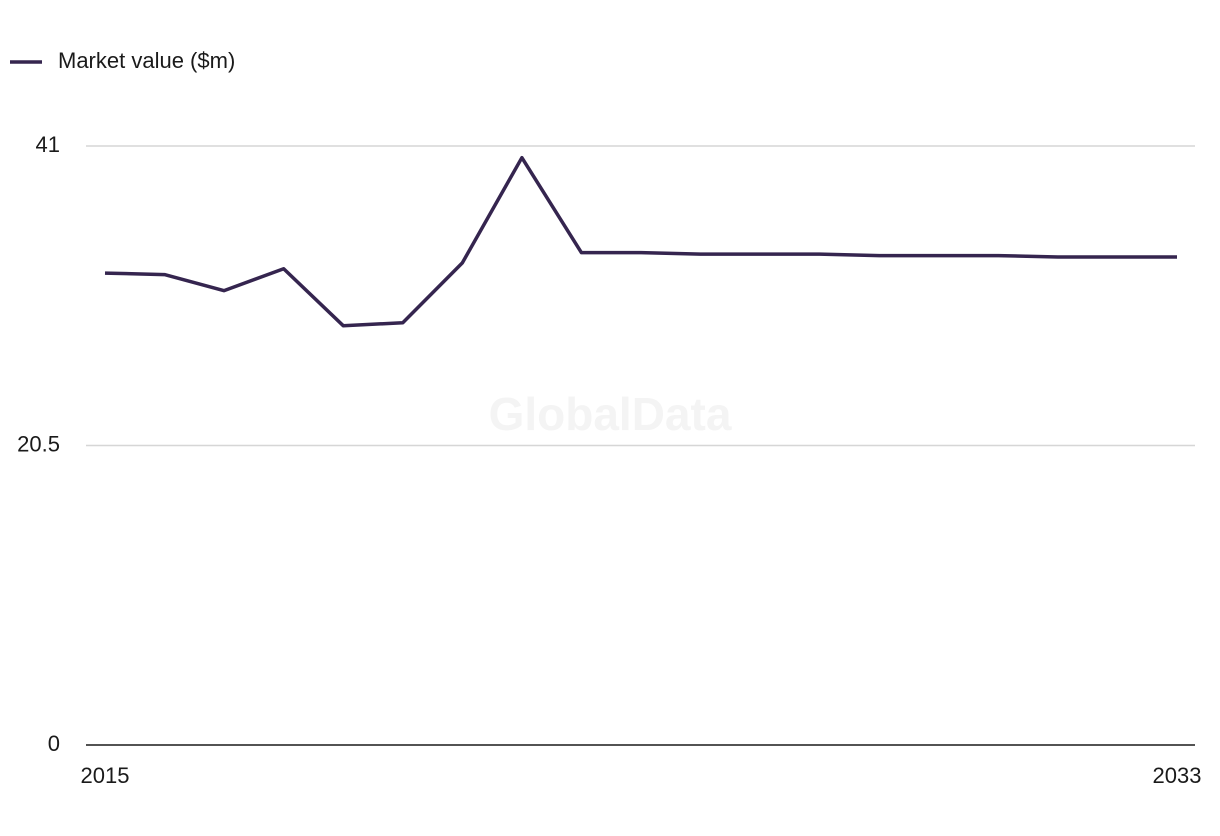 Image resolution: width=1220 pixels, height=836 pixels. Describe the element at coordinates (38, 443) in the screenshot. I see `y-tick-label: 20.5` at that location.